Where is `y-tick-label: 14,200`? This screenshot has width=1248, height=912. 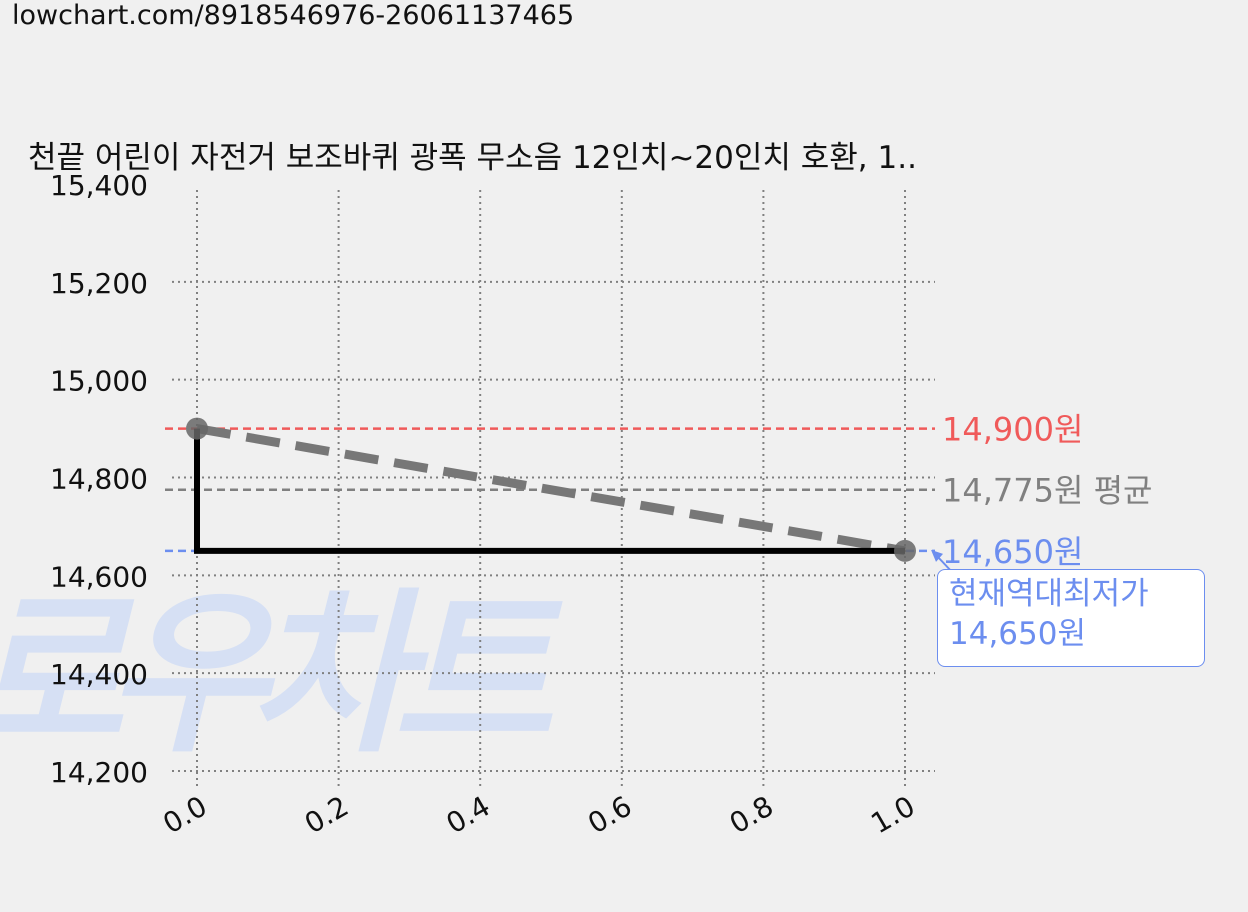
y-tick-label: 14,200 is located at coordinates (99, 772).